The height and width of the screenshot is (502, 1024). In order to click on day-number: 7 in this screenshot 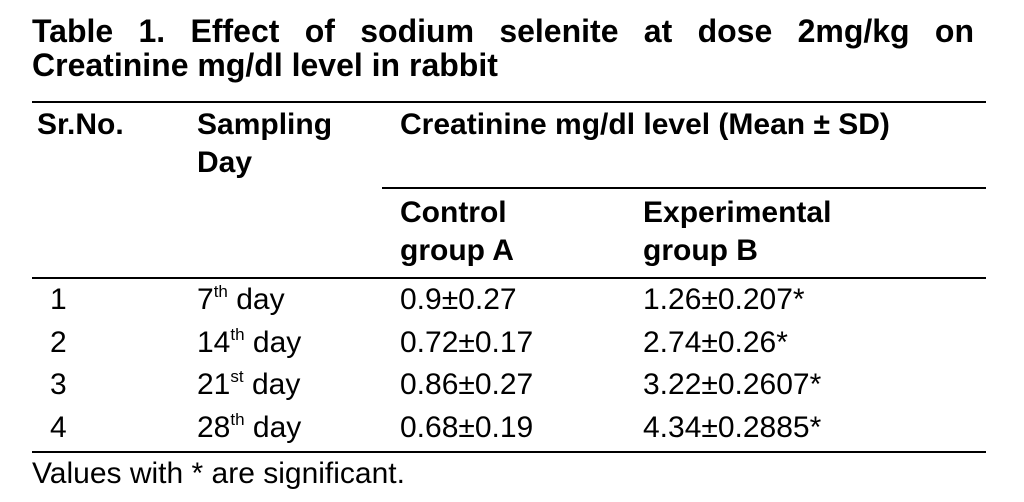, I will do `click(205, 299)`.